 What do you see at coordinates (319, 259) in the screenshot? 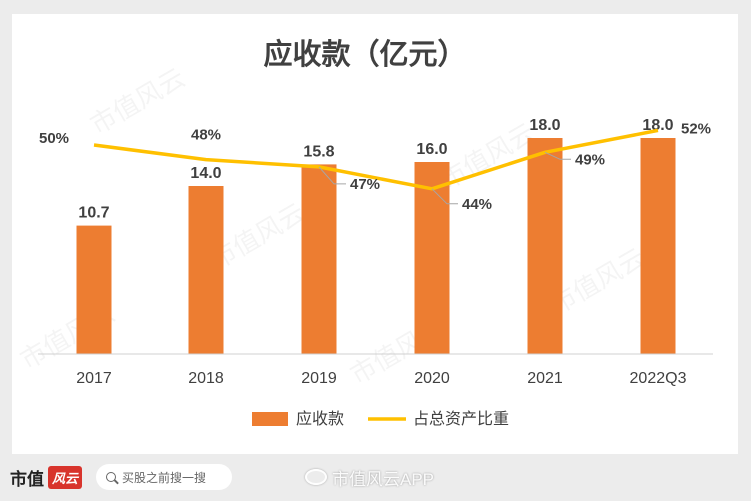
I see `bar-2019` at bounding box center [319, 259].